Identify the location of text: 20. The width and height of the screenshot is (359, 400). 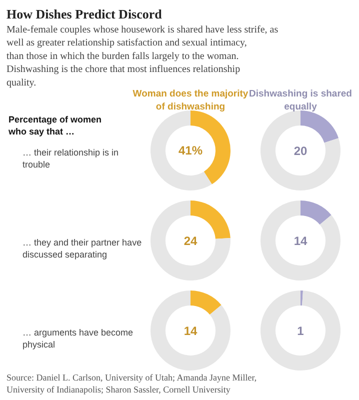
(301, 151).